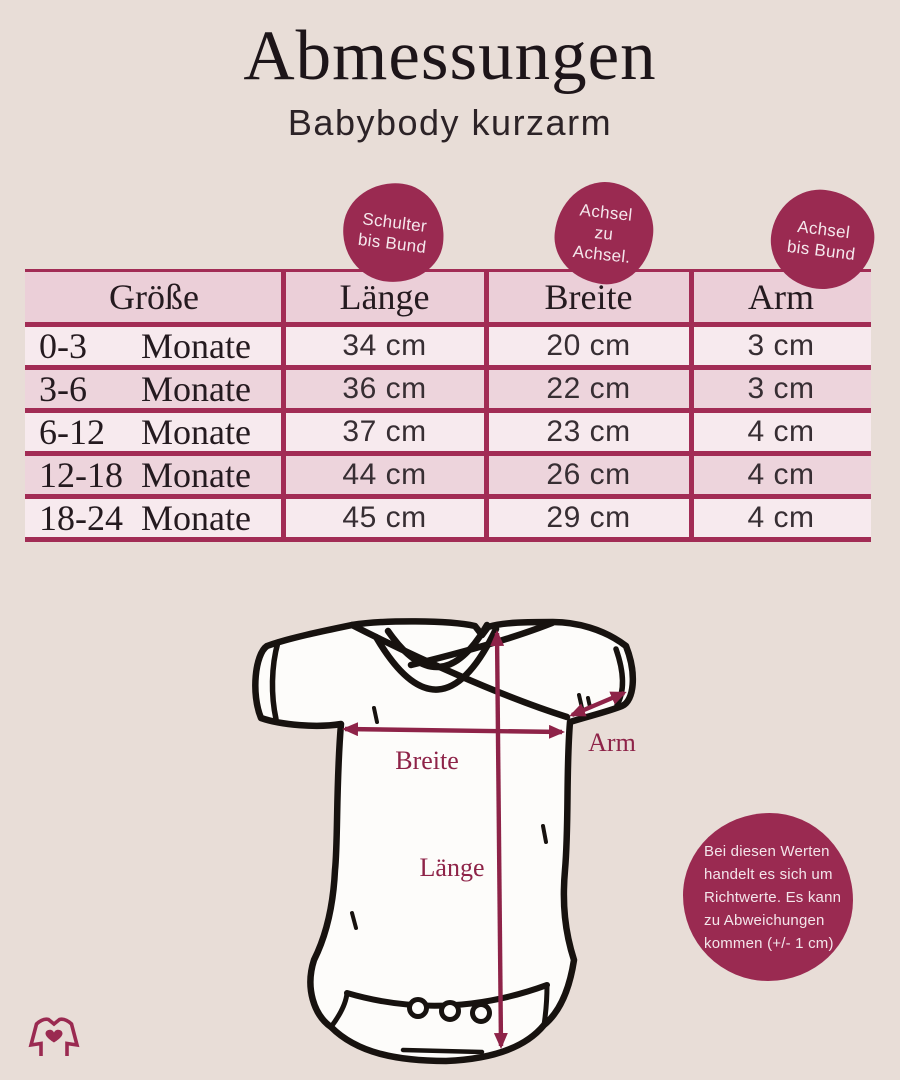 This screenshot has height=1080, width=900. What do you see at coordinates (145, 346) in the screenshot?
I see `cell-size: 0-3 Monate` at bounding box center [145, 346].